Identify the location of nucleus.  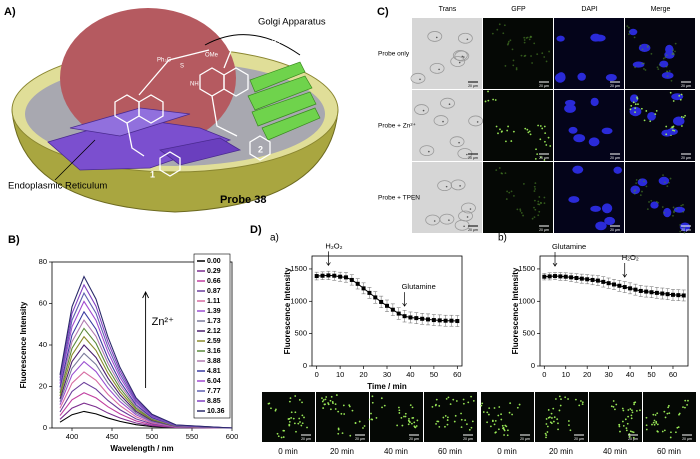
(570, 102).